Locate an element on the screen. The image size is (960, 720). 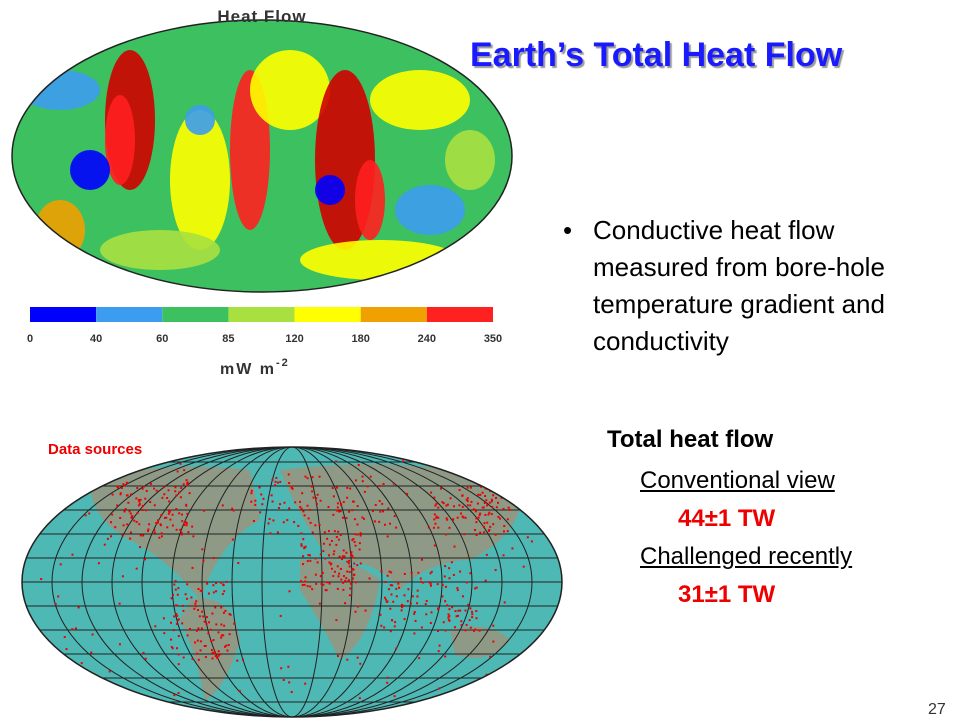
summary-label: Challenged recently is located at coordinates (746, 556).